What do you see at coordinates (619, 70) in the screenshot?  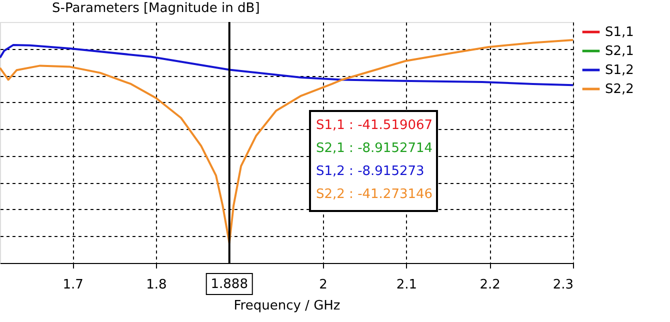 I see `legend-label: S1,2` at bounding box center [619, 70].